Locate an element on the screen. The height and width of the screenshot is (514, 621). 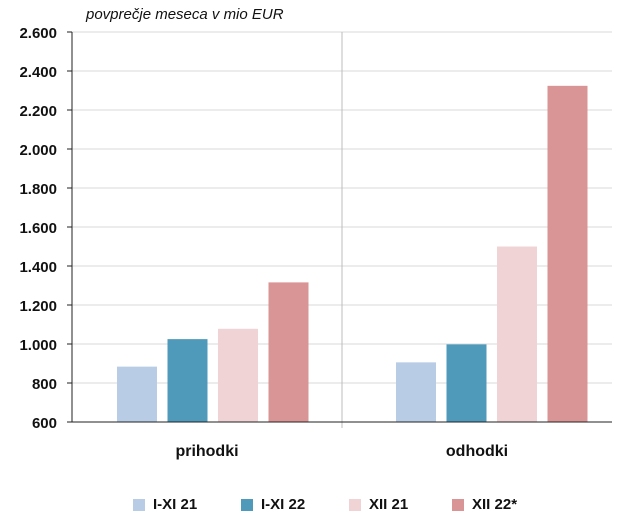
legend-label: XII 21 is located at coordinates (389, 504).